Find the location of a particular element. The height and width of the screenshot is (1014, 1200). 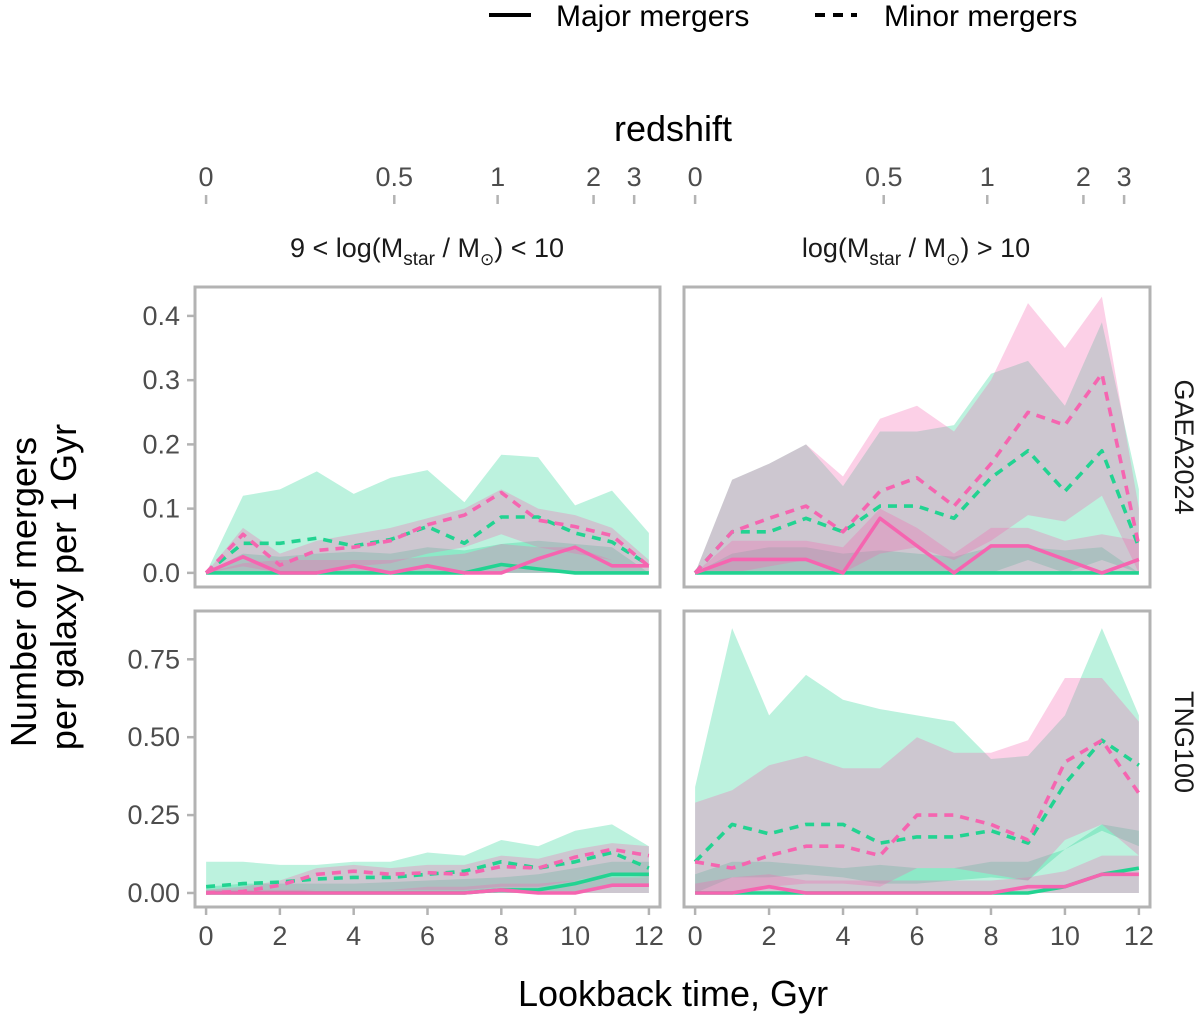

x-axis-high: 0 2 4 6 8 10 12 is located at coordinates (921, 929).